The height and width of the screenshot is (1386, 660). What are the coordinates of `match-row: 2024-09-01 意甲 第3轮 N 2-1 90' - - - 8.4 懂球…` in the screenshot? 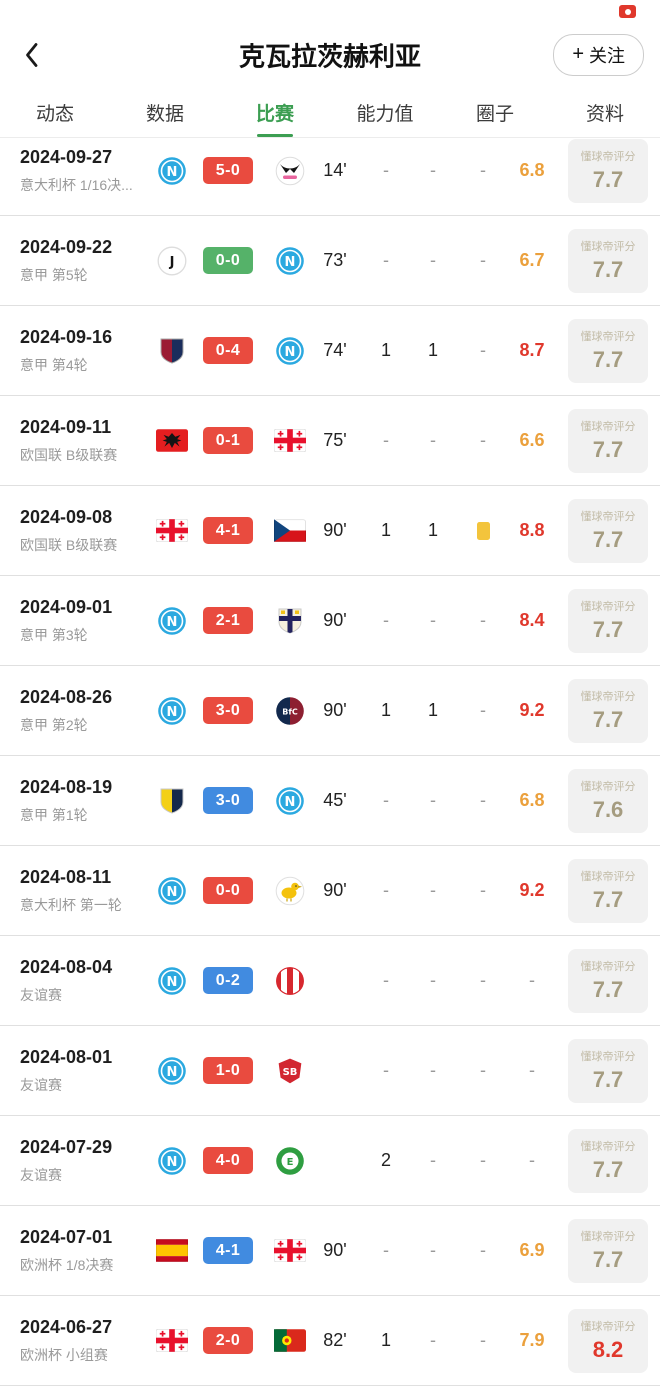 It's located at (330, 621).